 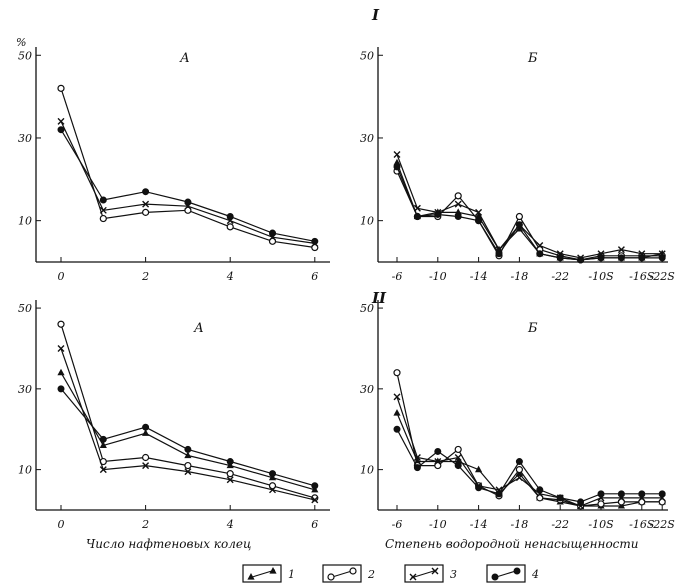 What do you see at coordinates (187, 185) in the screenshot?
I see `series-4-line` at bounding box center [187, 185].